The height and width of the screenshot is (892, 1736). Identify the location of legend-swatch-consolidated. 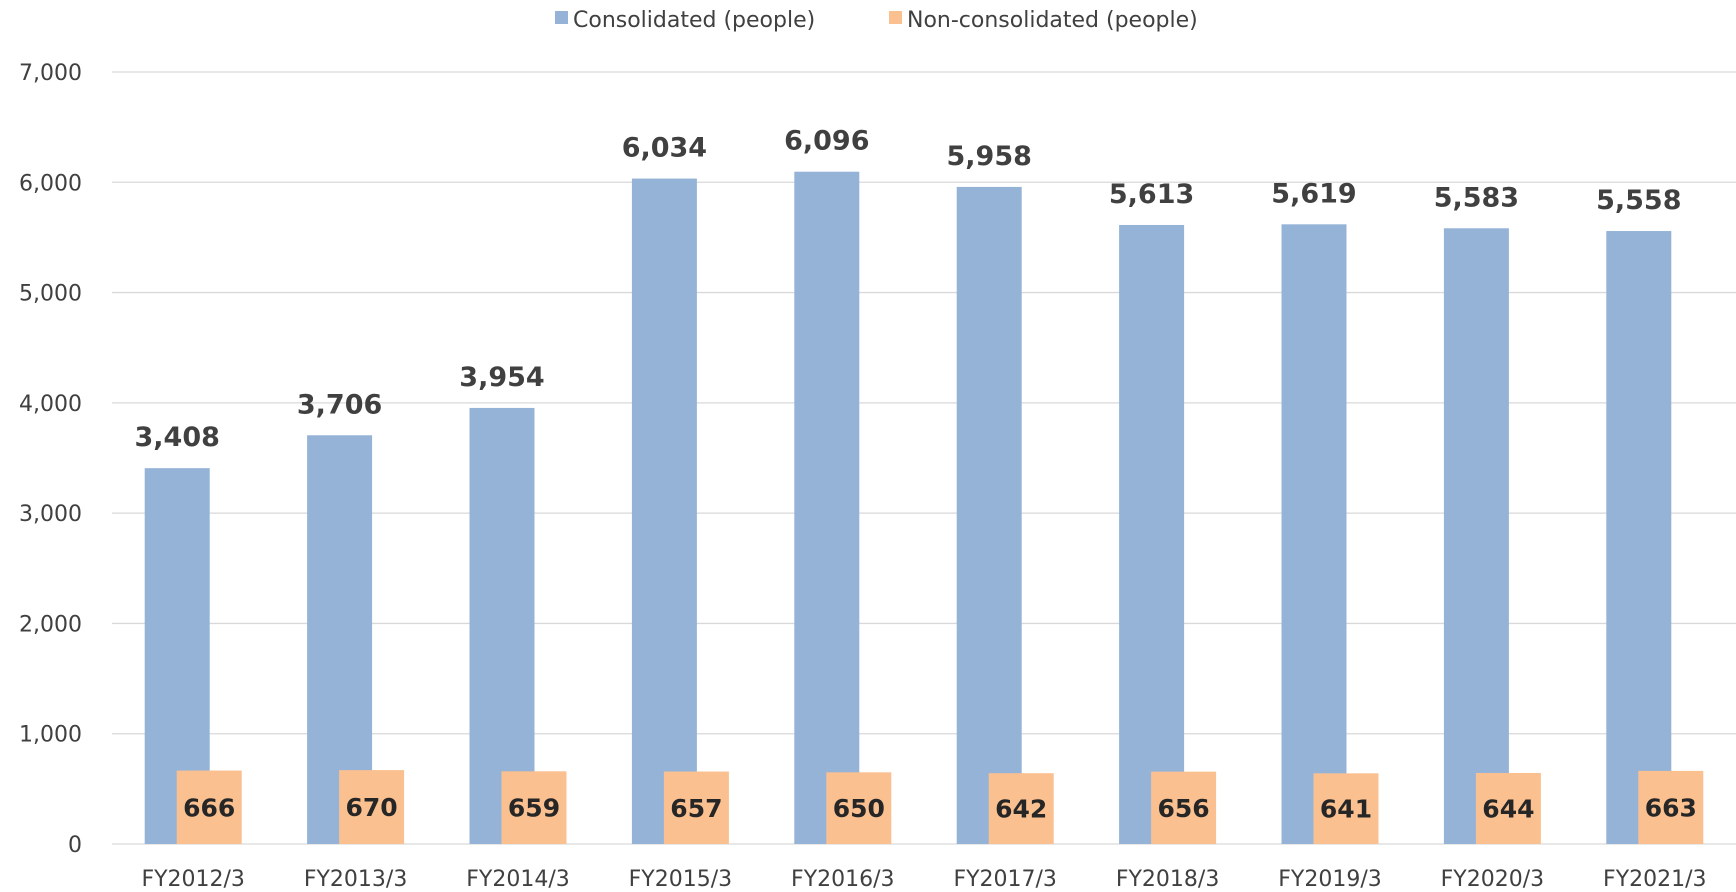
(561, 17).